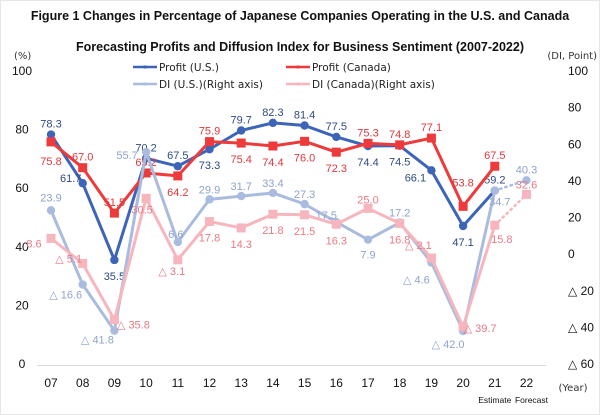 This screenshot has width=600, height=415. I want to click on x-tick-label: 07, so click(51, 383).